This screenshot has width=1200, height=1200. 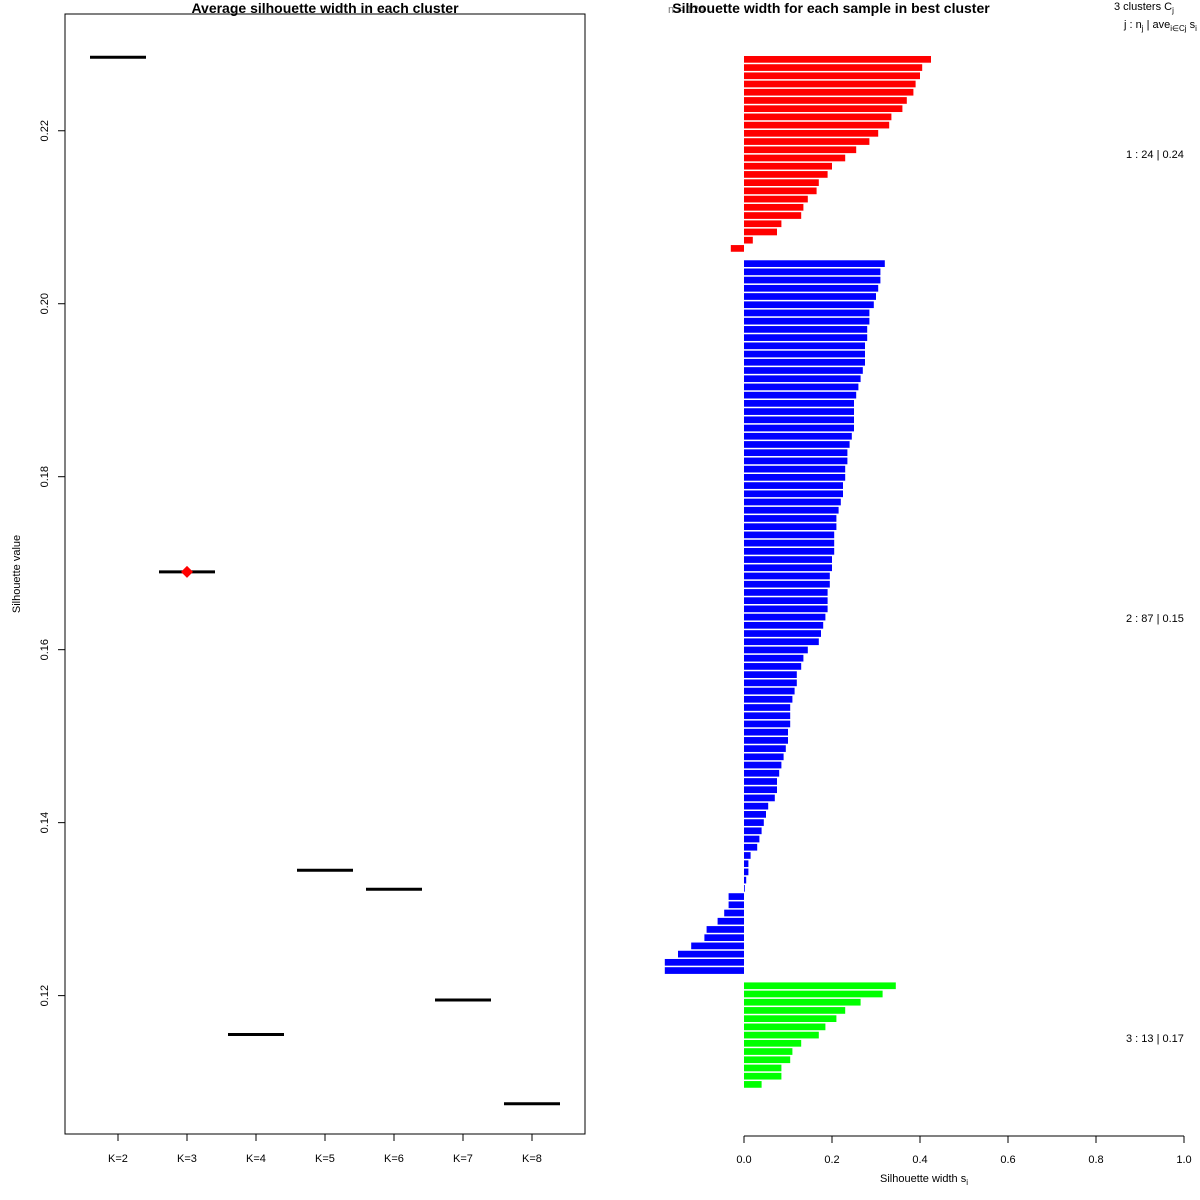 What do you see at coordinates (187, 1159) in the screenshot?
I see `x-tick-label: K=3` at bounding box center [187, 1159].